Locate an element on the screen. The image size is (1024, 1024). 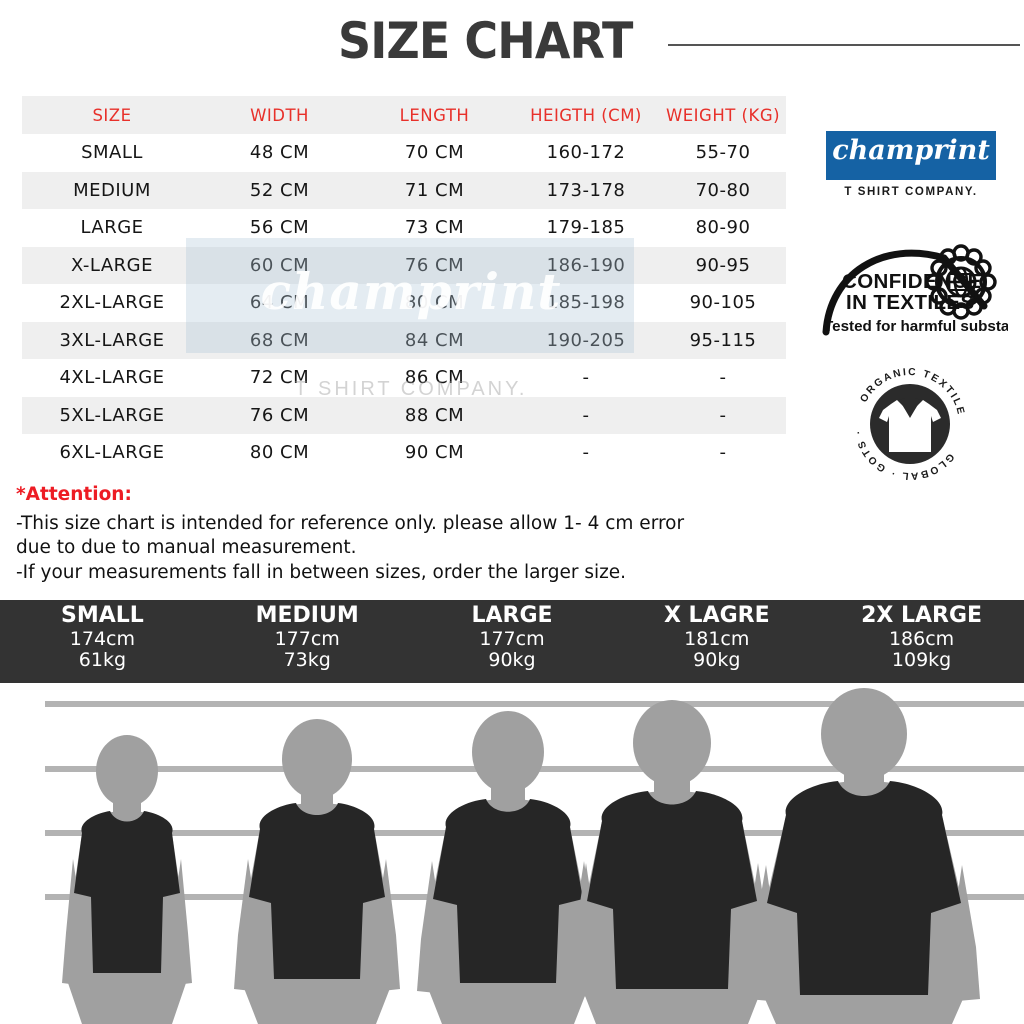
cell-size: X-LARGE is located at coordinates (111, 265).